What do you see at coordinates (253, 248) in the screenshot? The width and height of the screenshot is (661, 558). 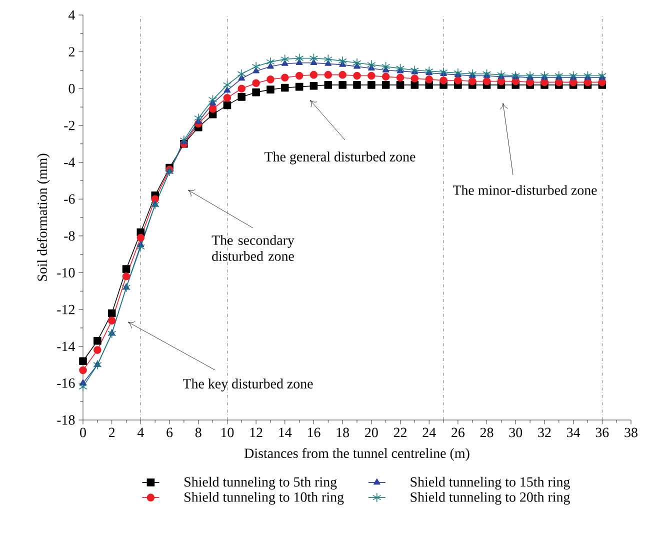 I see `annotation: The secondary disturbed zone` at bounding box center [253, 248].